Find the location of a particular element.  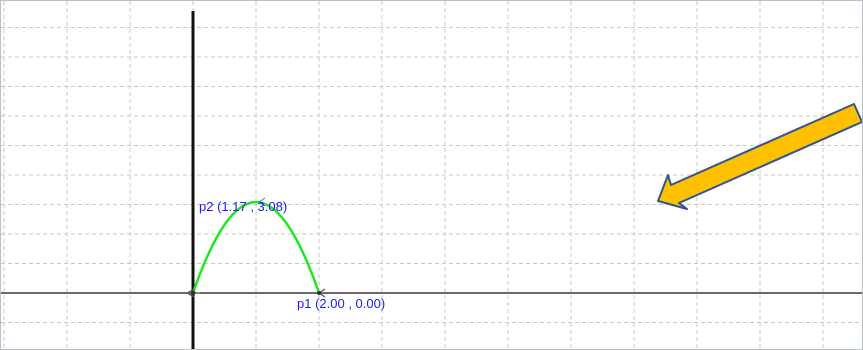

p1-point-marker is located at coordinates (321, 293).